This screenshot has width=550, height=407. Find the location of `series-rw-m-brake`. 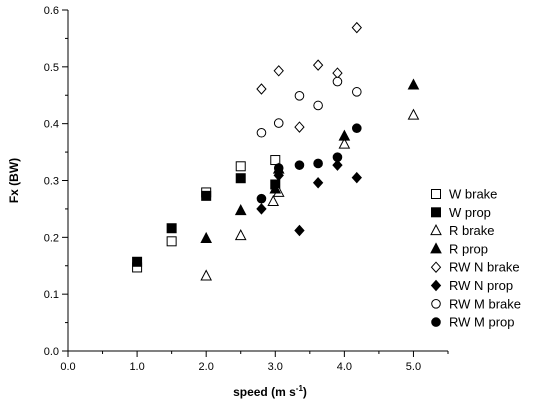

series-rw-m-brake is located at coordinates (309, 107).